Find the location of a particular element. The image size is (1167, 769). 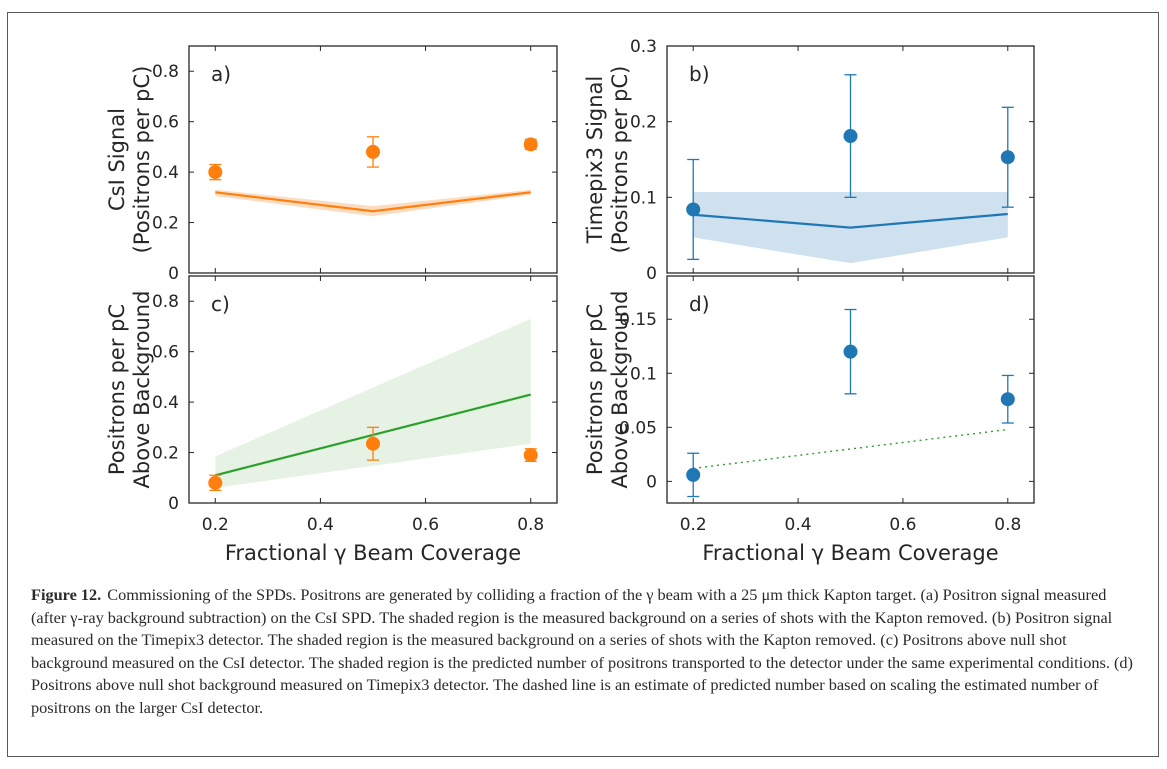

panel-b-ytick-label: 0 is located at coordinates (651, 274).